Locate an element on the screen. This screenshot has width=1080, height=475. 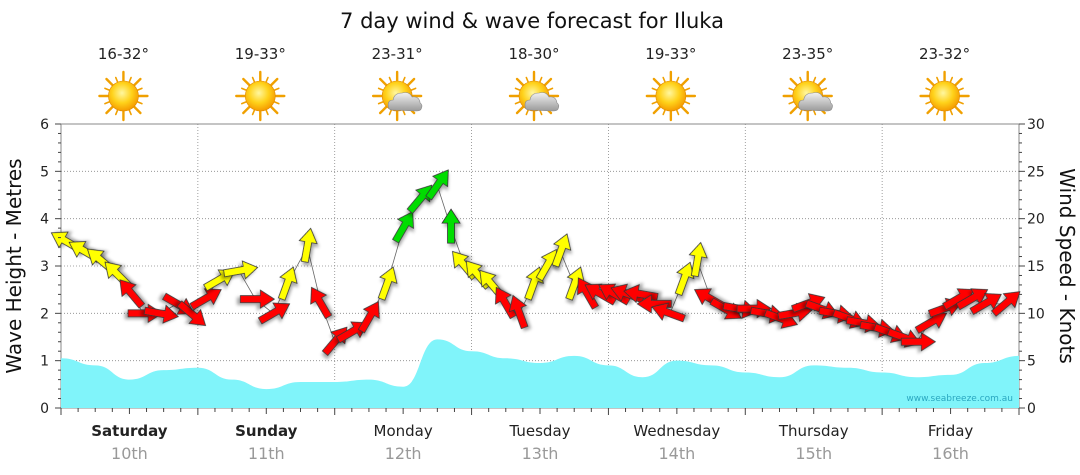
day-date-label: 12th is located at coordinates (403, 453).